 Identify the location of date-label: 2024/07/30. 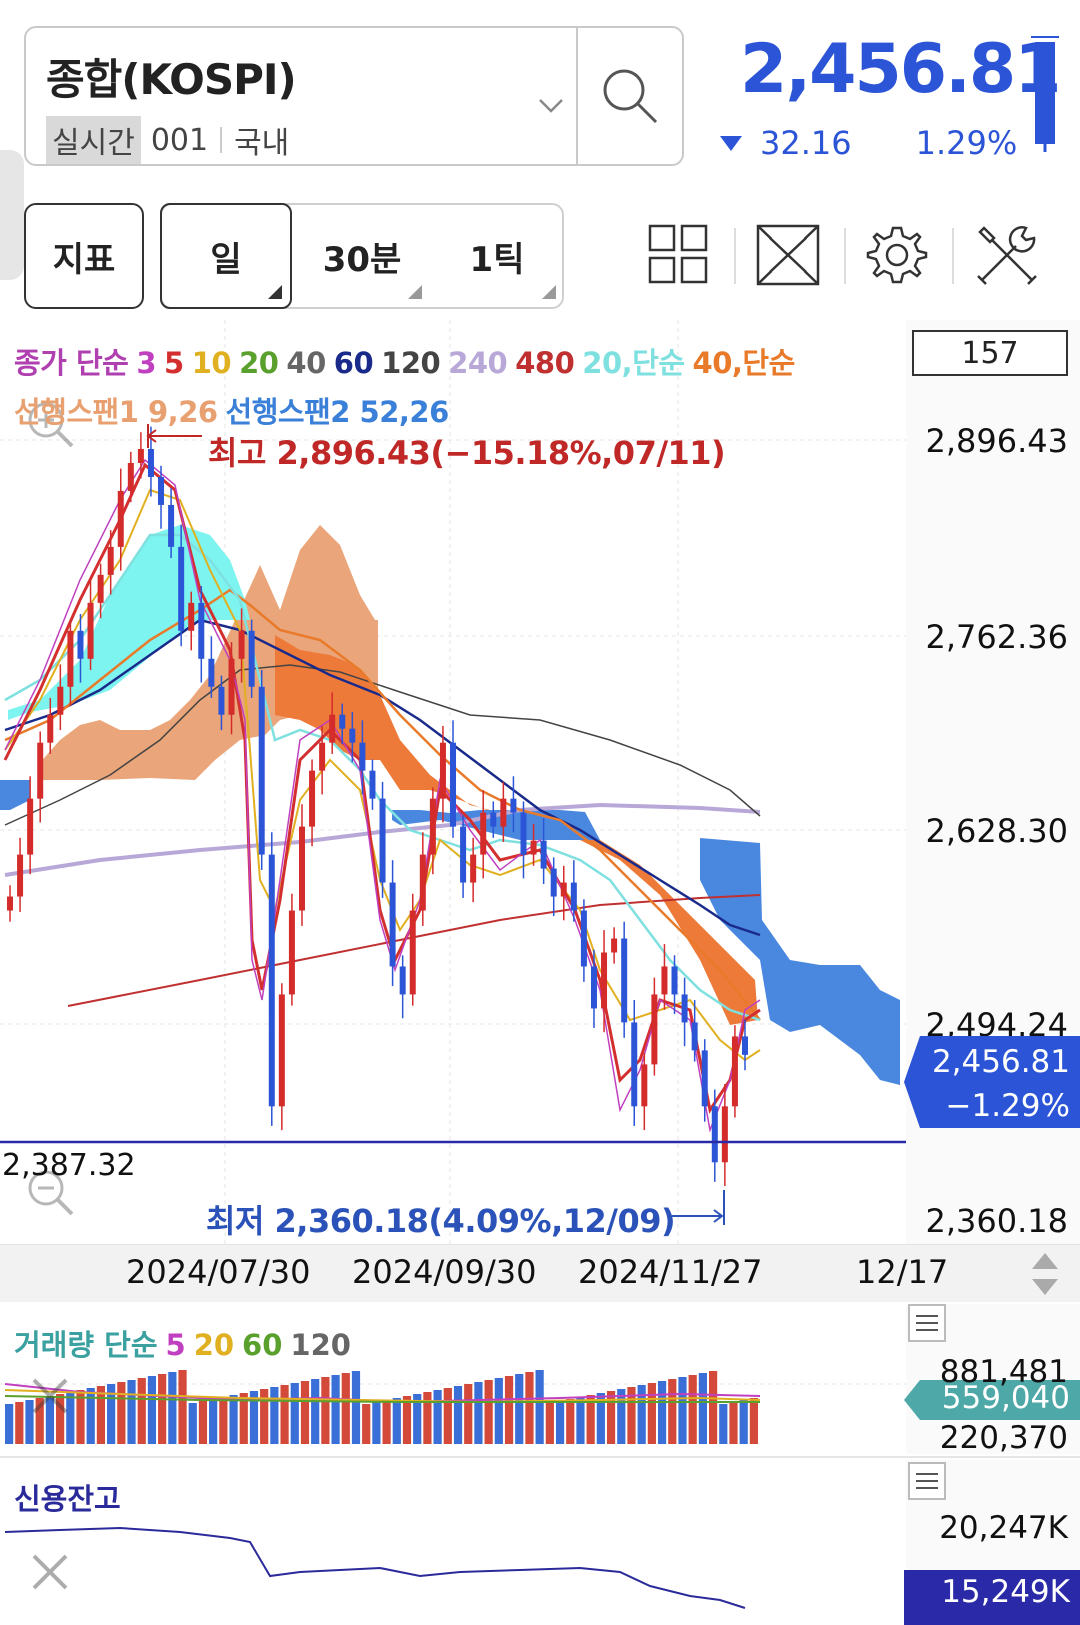
(218, 1272).